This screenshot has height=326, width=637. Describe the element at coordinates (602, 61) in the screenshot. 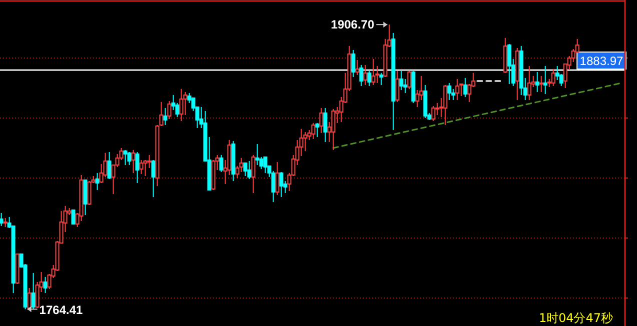

I see `ref-line-label: 1883.97` at that location.